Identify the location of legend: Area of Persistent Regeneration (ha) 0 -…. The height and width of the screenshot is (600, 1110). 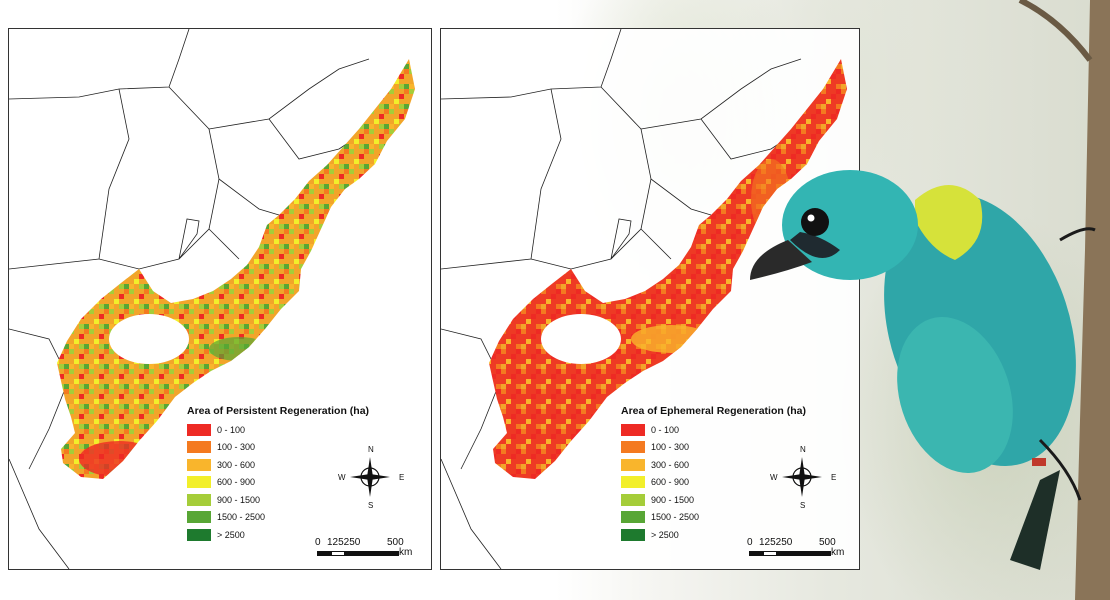
(278, 474).